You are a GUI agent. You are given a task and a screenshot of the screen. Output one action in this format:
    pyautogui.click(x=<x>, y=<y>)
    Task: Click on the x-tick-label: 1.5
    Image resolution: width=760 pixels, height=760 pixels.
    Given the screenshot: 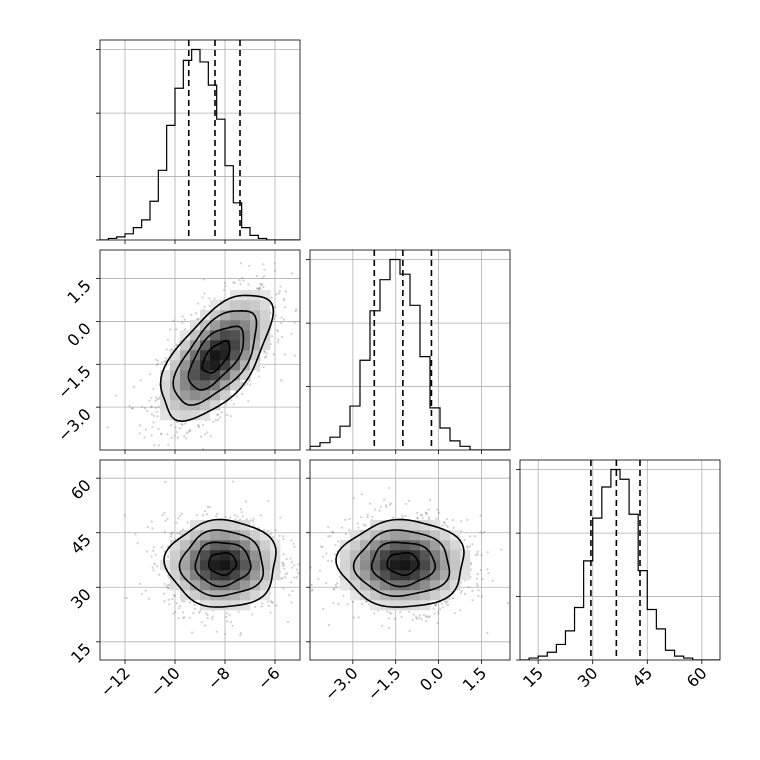 What is the action you would take?
    pyautogui.click(x=474, y=678)
    